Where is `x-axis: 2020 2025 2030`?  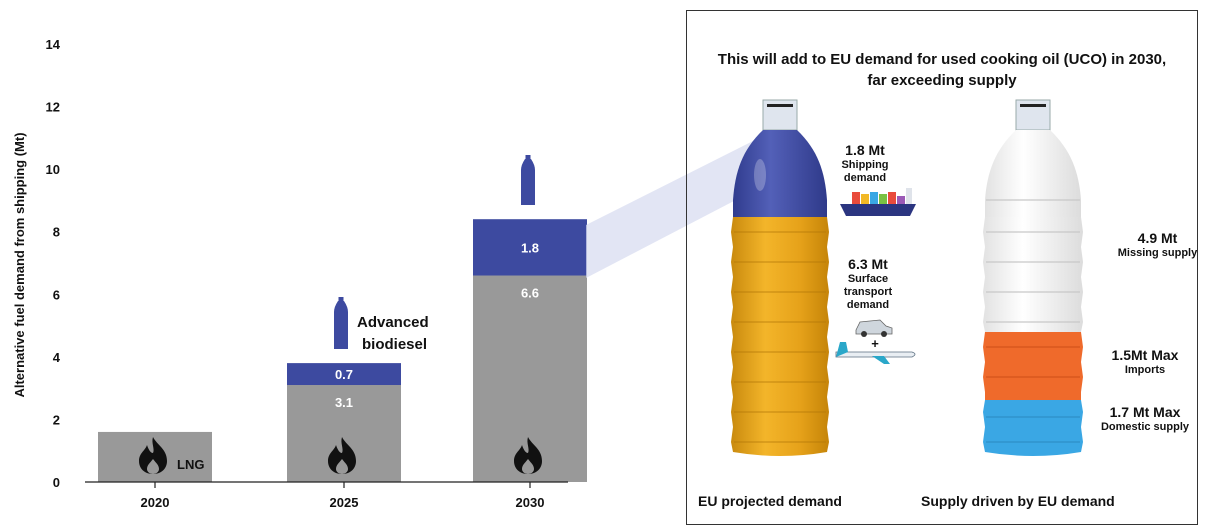
x-axis: 2020 2025 2030 is located at coordinates (326, 495).